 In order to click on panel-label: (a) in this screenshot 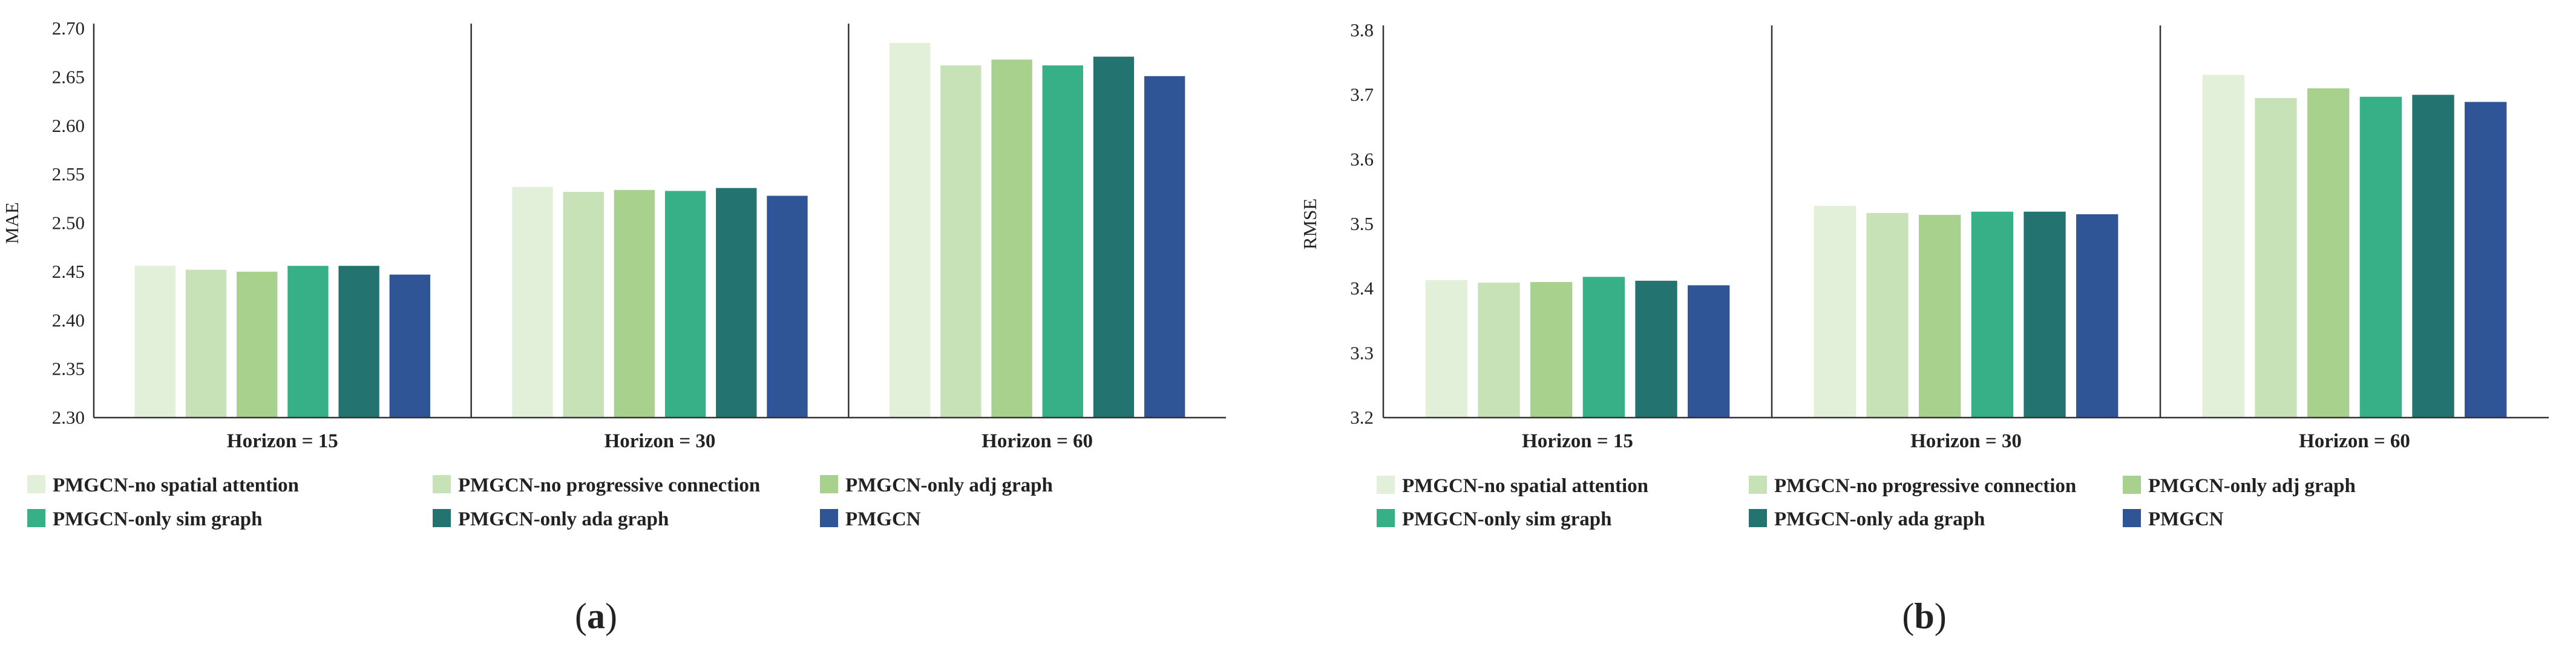, I will do `click(596, 616)`.